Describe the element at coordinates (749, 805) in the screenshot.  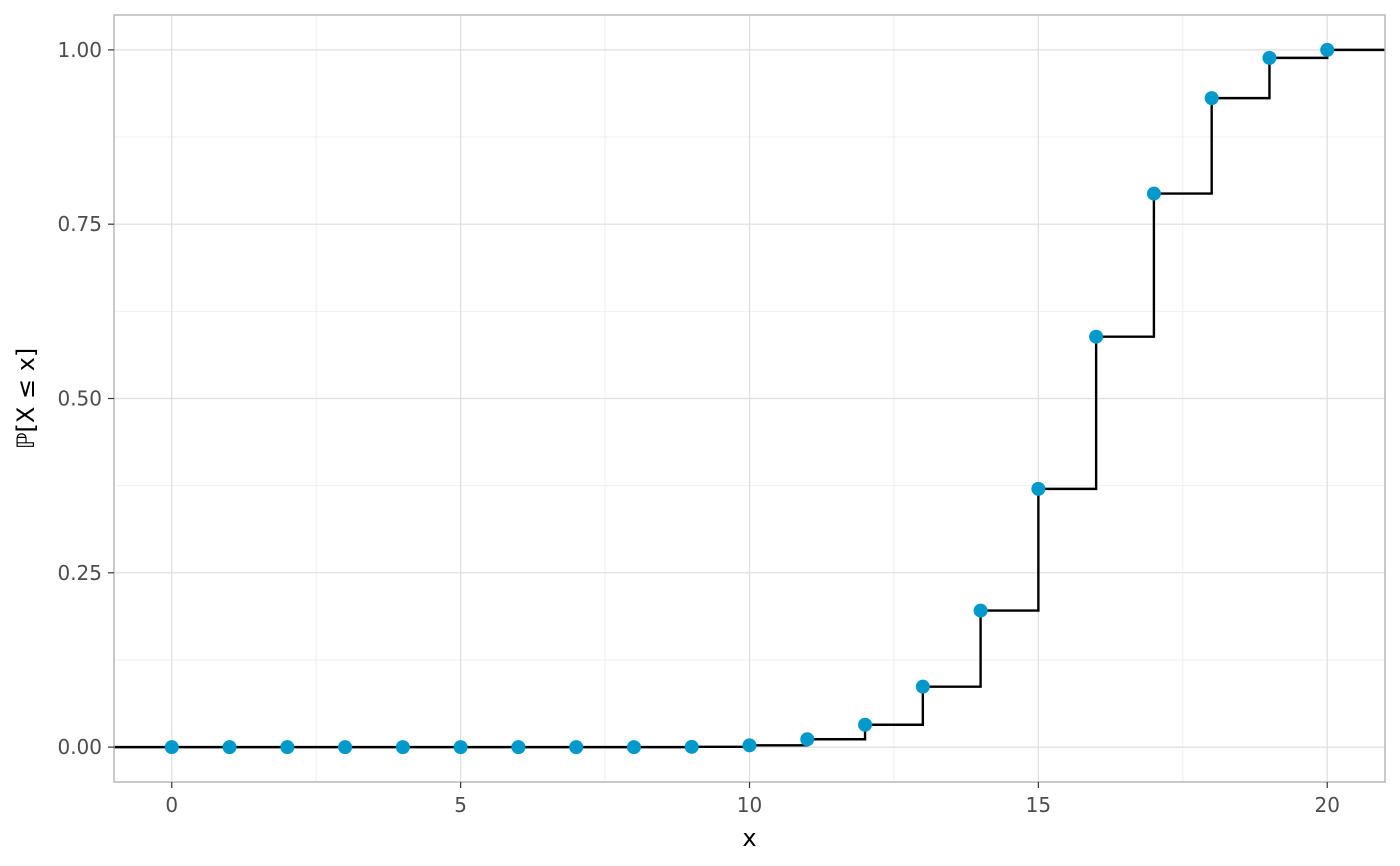
I see `x-tick-label: 10` at that location.